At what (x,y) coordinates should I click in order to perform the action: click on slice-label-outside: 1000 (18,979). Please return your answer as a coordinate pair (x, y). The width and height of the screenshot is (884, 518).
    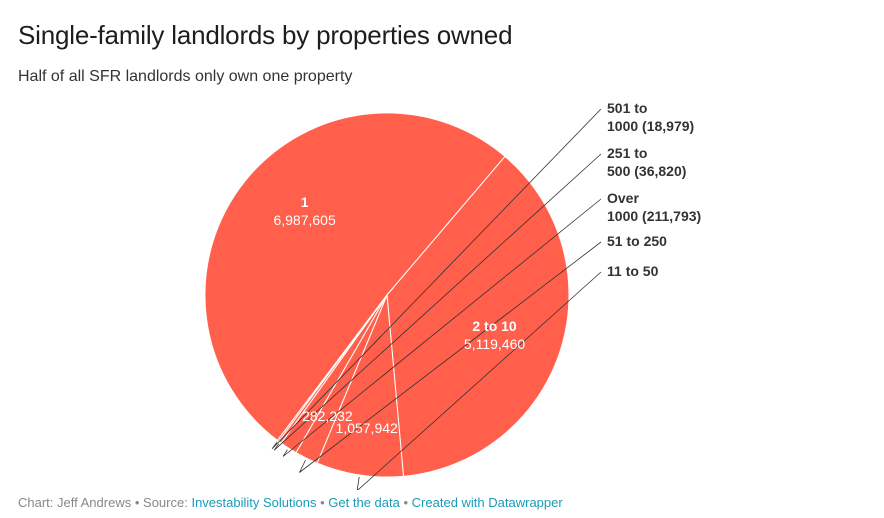
    Looking at the image, I should click on (650, 126).